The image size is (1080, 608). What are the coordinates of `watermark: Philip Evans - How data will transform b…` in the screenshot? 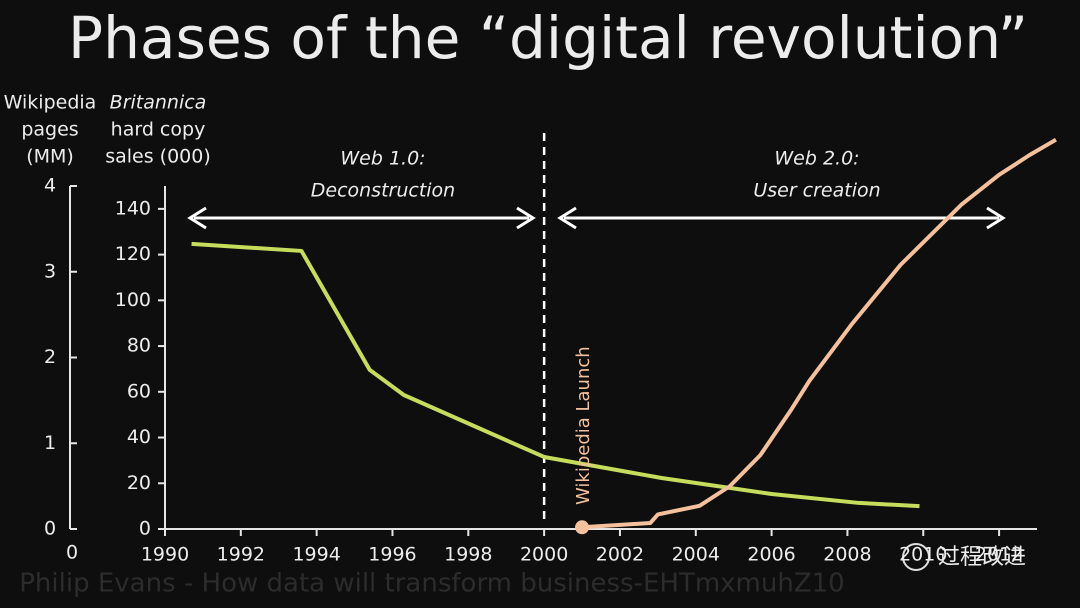 It's located at (431, 584).